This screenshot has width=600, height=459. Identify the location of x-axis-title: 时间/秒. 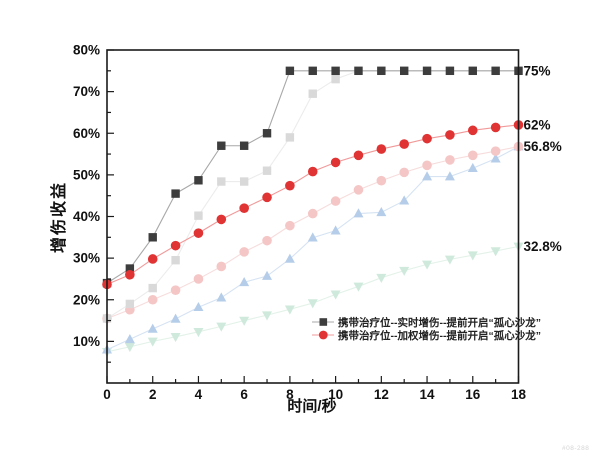
(312, 406).